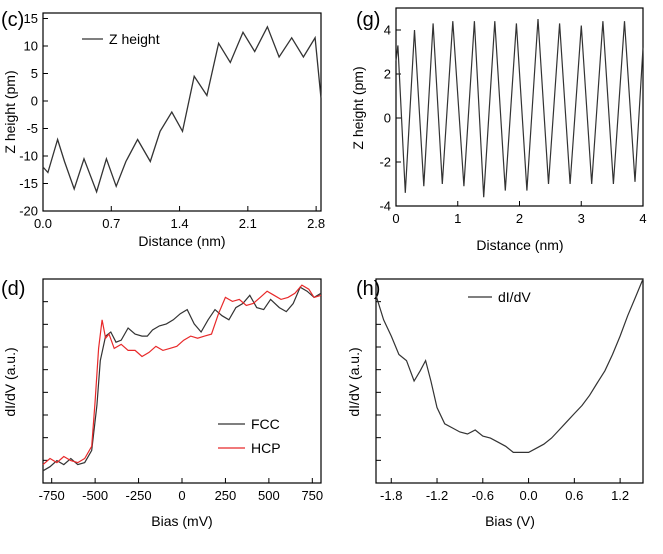  I want to click on x-tick-label: 2.1, so click(248, 223).